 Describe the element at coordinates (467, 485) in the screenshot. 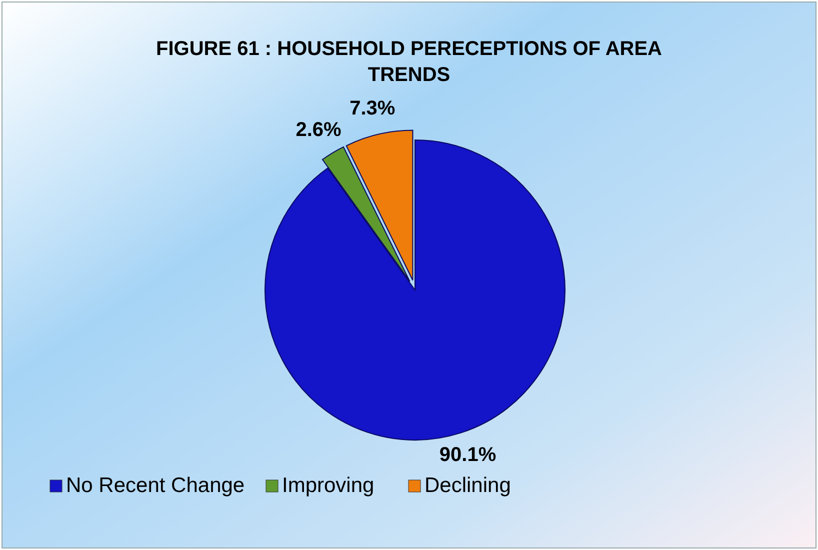

I see `legend-label: Declining` at that location.